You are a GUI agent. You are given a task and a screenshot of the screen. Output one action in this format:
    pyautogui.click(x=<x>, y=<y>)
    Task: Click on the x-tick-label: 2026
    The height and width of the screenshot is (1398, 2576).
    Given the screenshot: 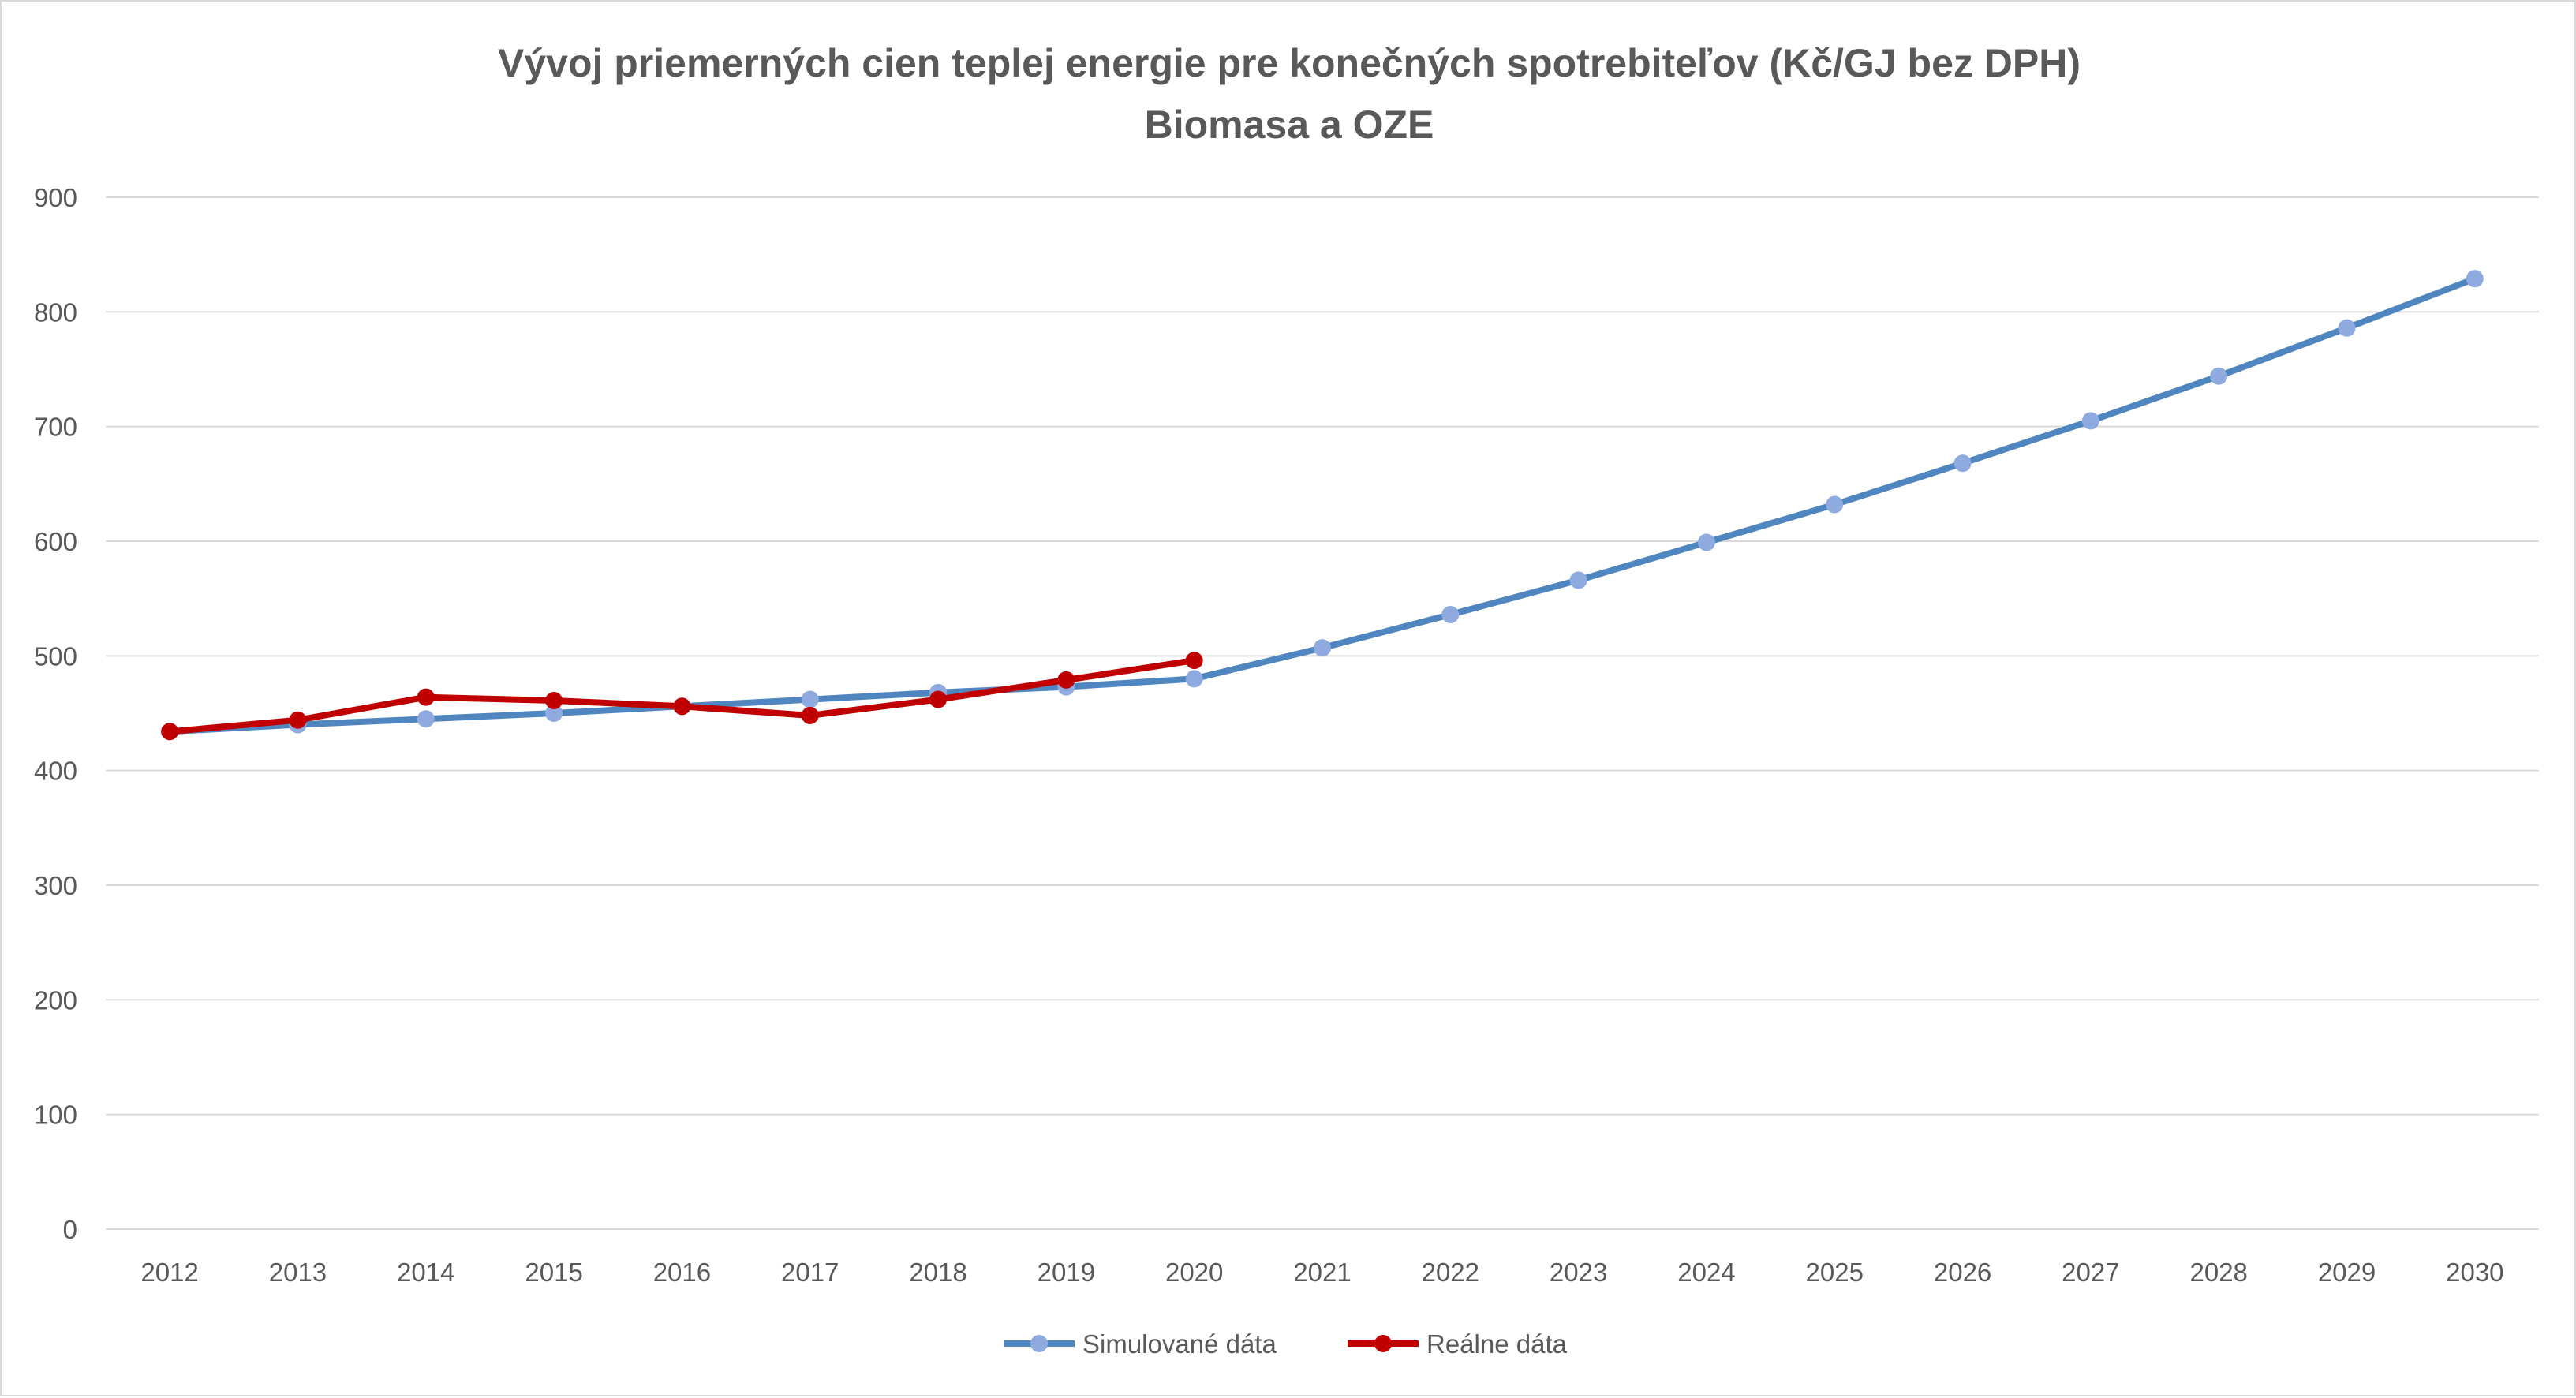 What is the action you would take?
    pyautogui.click(x=1963, y=1272)
    